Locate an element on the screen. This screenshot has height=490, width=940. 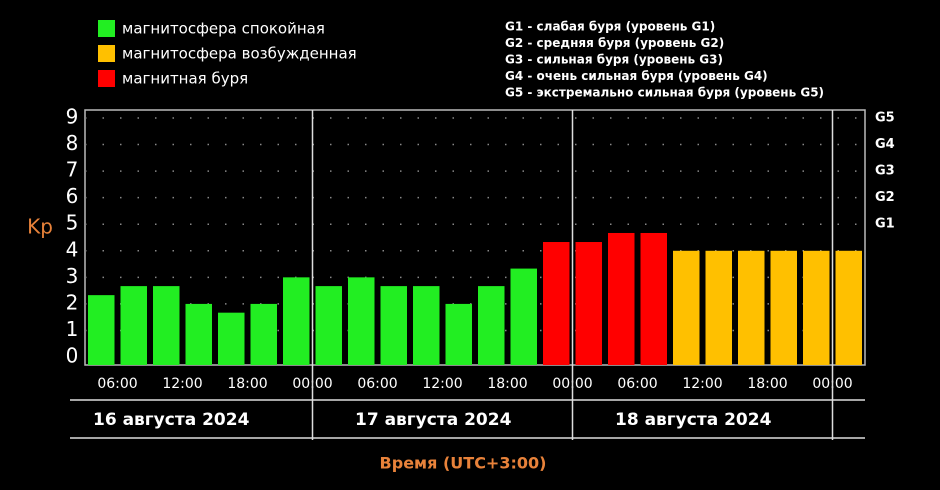
legend-label: магнитосфера возбужденная is located at coordinates (239, 54).